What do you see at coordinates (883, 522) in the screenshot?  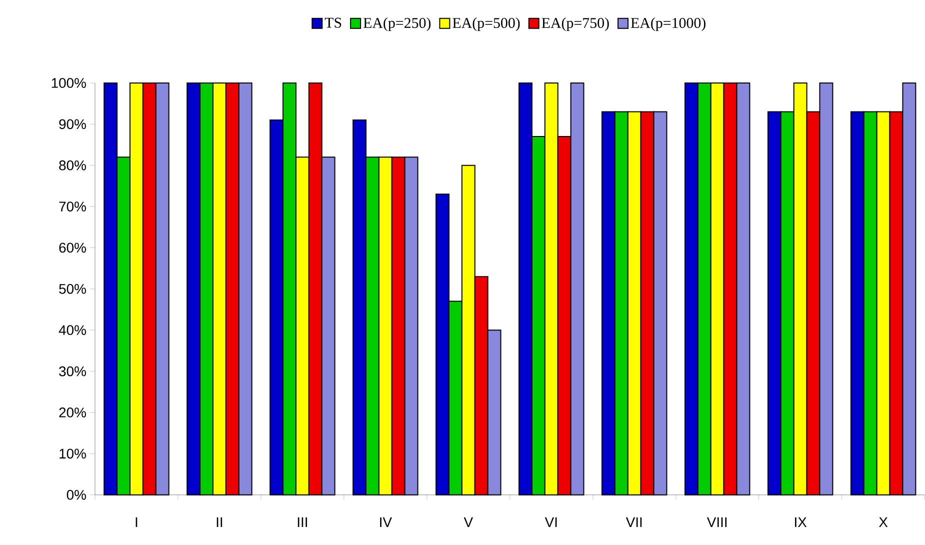 I see `x-tick-label: X` at bounding box center [883, 522].